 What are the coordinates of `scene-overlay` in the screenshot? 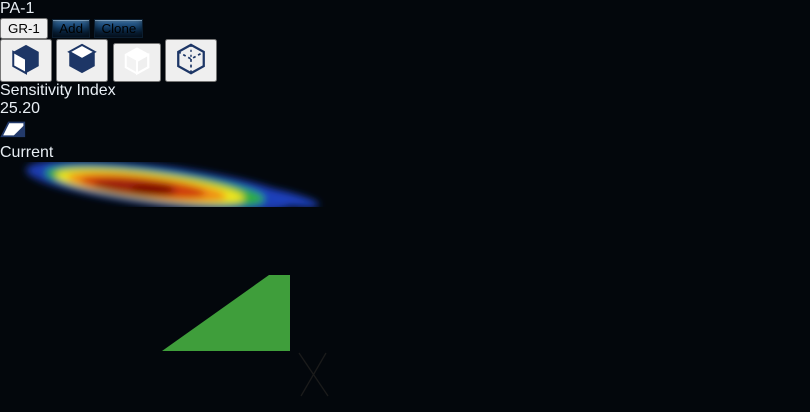 It's located at (245, 336).